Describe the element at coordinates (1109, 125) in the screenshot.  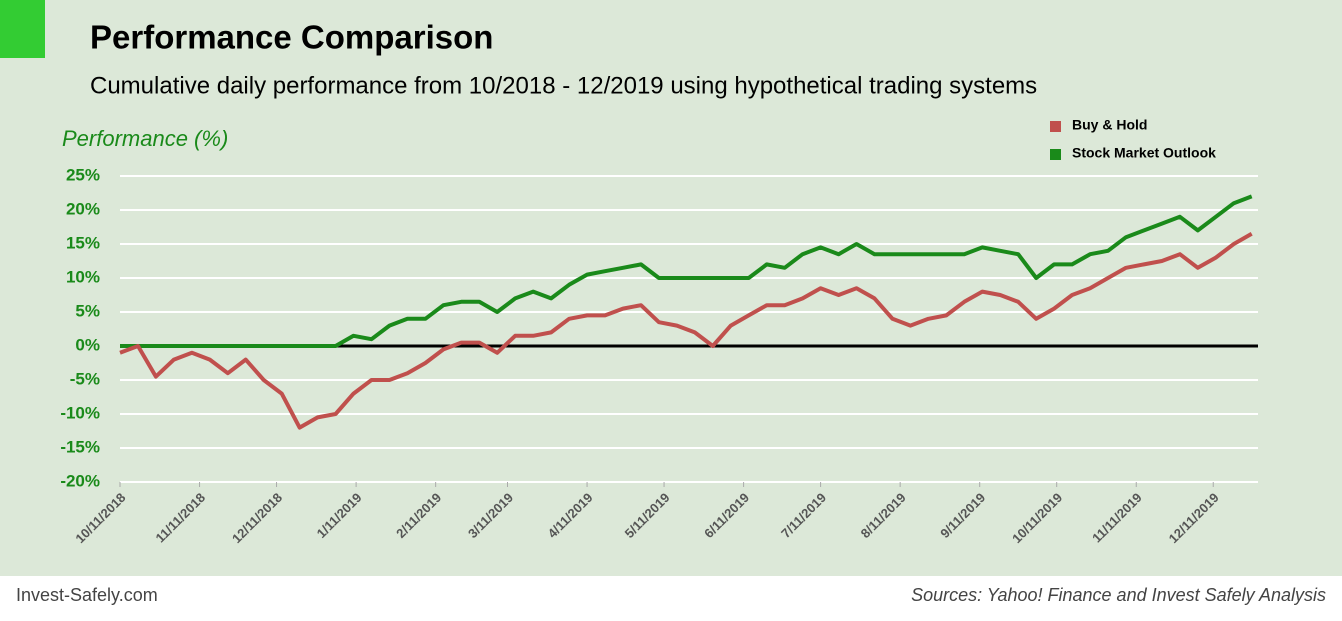
I see `legend-label: Buy & Hold` at that location.